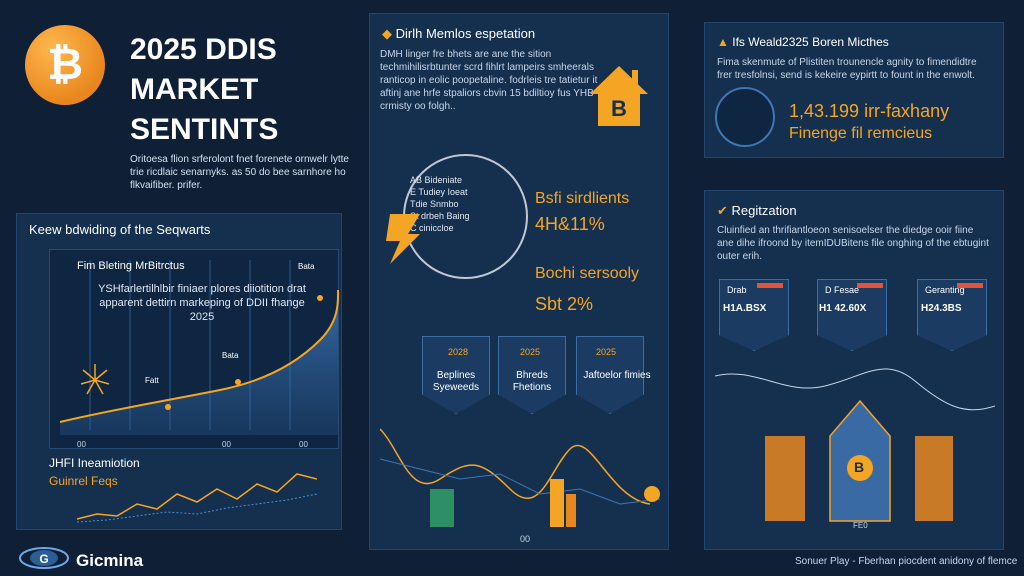  Describe the element at coordinates (440, 216) in the screenshot. I see `insight-line: St drbeh Baing` at that location.